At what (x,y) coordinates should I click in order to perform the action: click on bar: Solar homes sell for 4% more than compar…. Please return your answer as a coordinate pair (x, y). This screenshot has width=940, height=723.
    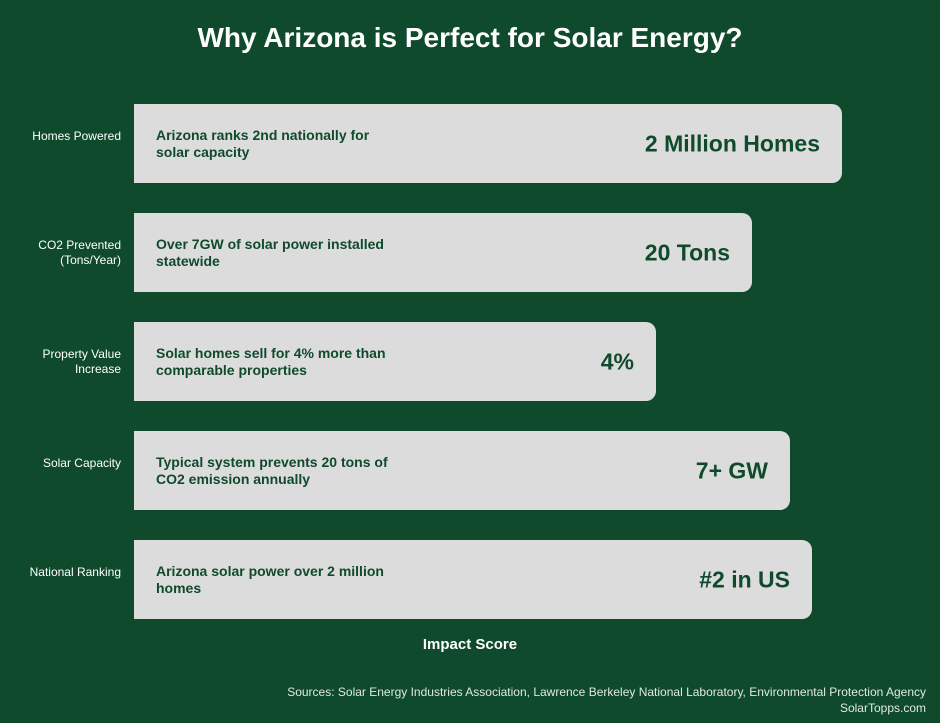
    Looking at the image, I should click on (395, 361).